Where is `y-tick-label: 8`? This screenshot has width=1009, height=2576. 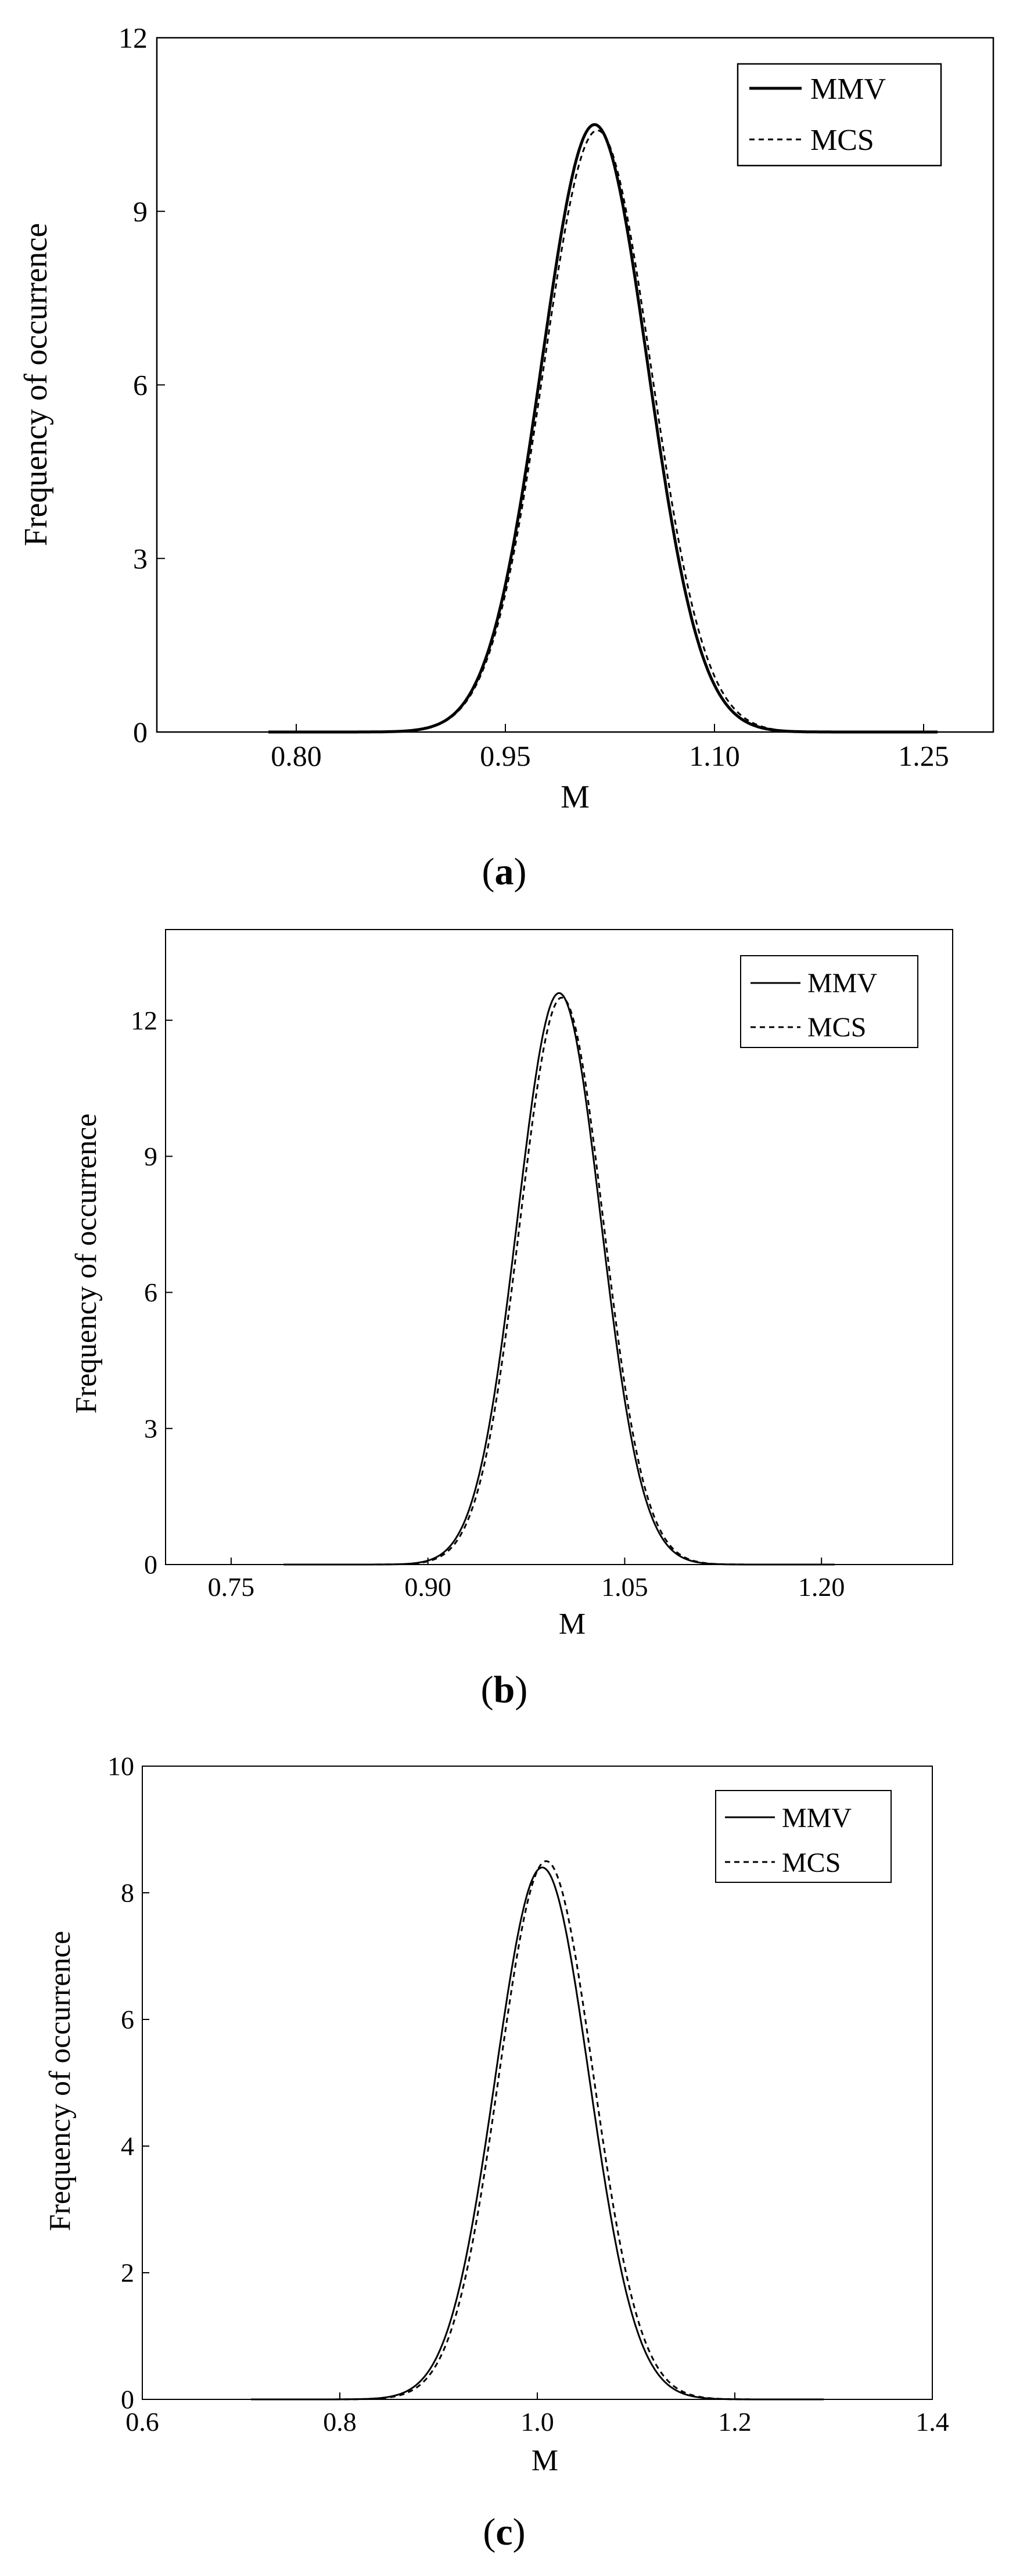
y-tick-label: 8 is located at coordinates (127, 1893).